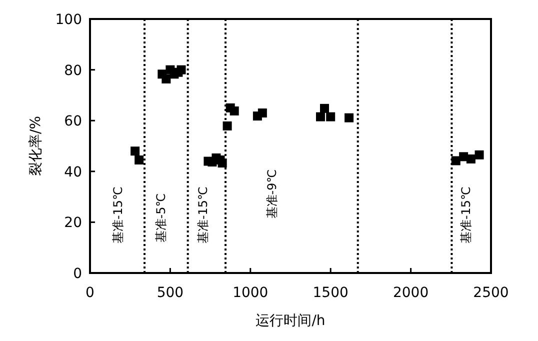 The image size is (538, 341). I want to click on x-tick-label: 2500, so click(491, 293).